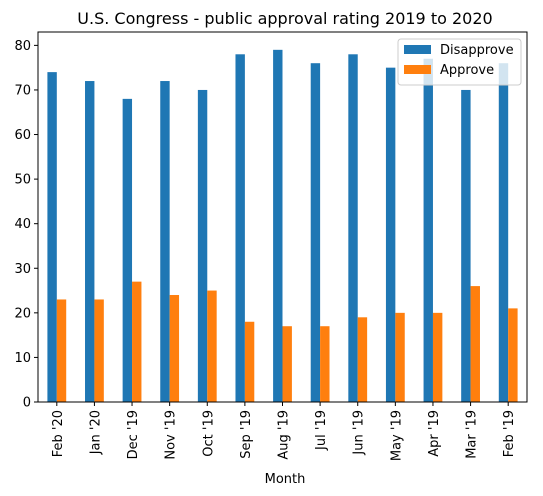 Image resolution: width=543 pixels, height=496 pixels. What do you see at coordinates (284, 435) in the screenshot?
I see `x-tick-label: Aug '19` at bounding box center [284, 435].